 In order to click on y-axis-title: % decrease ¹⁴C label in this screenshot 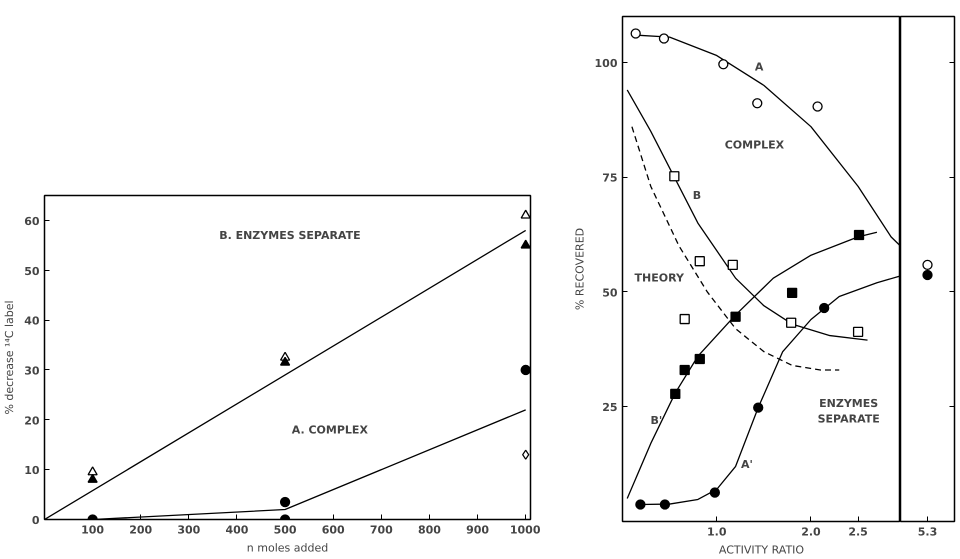, I will do `click(9, 357)`.